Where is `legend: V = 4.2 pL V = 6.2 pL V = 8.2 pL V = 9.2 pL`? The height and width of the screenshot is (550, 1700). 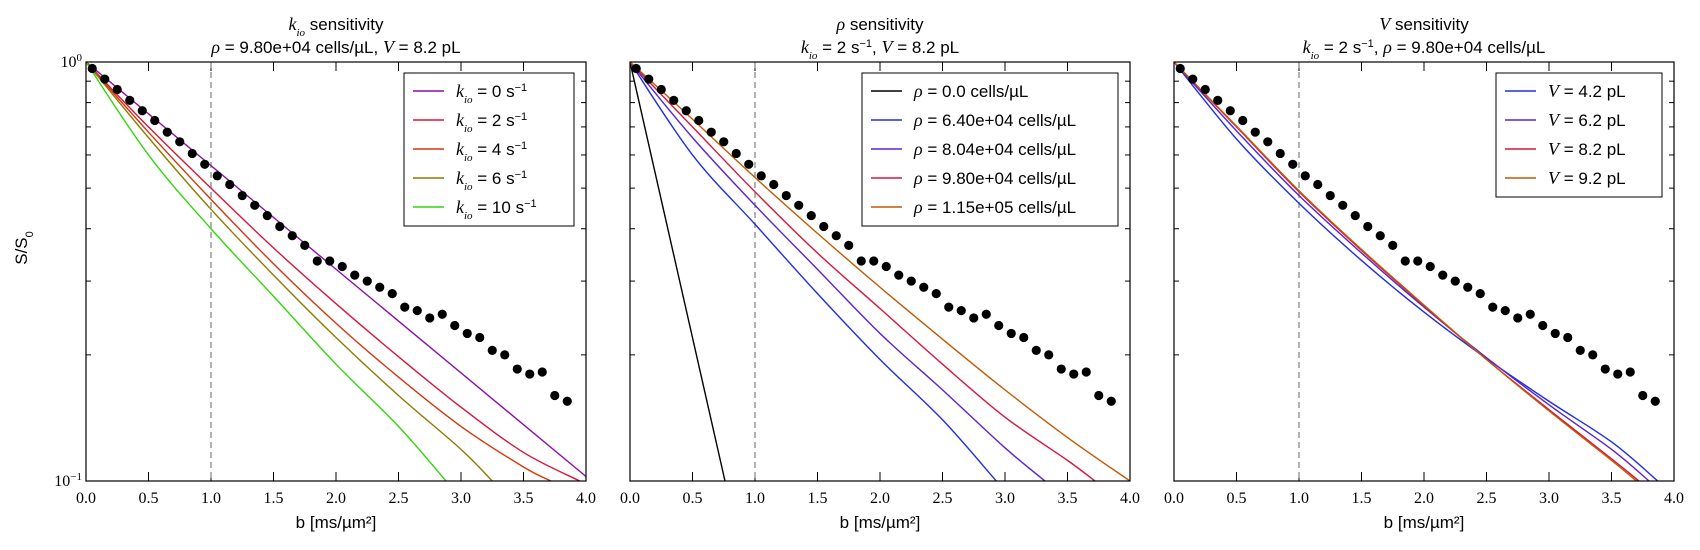 legend: V = 4.2 pL V = 6.2 pL V = 8.2 pL V = 9.2 pL is located at coordinates (1579, 135).